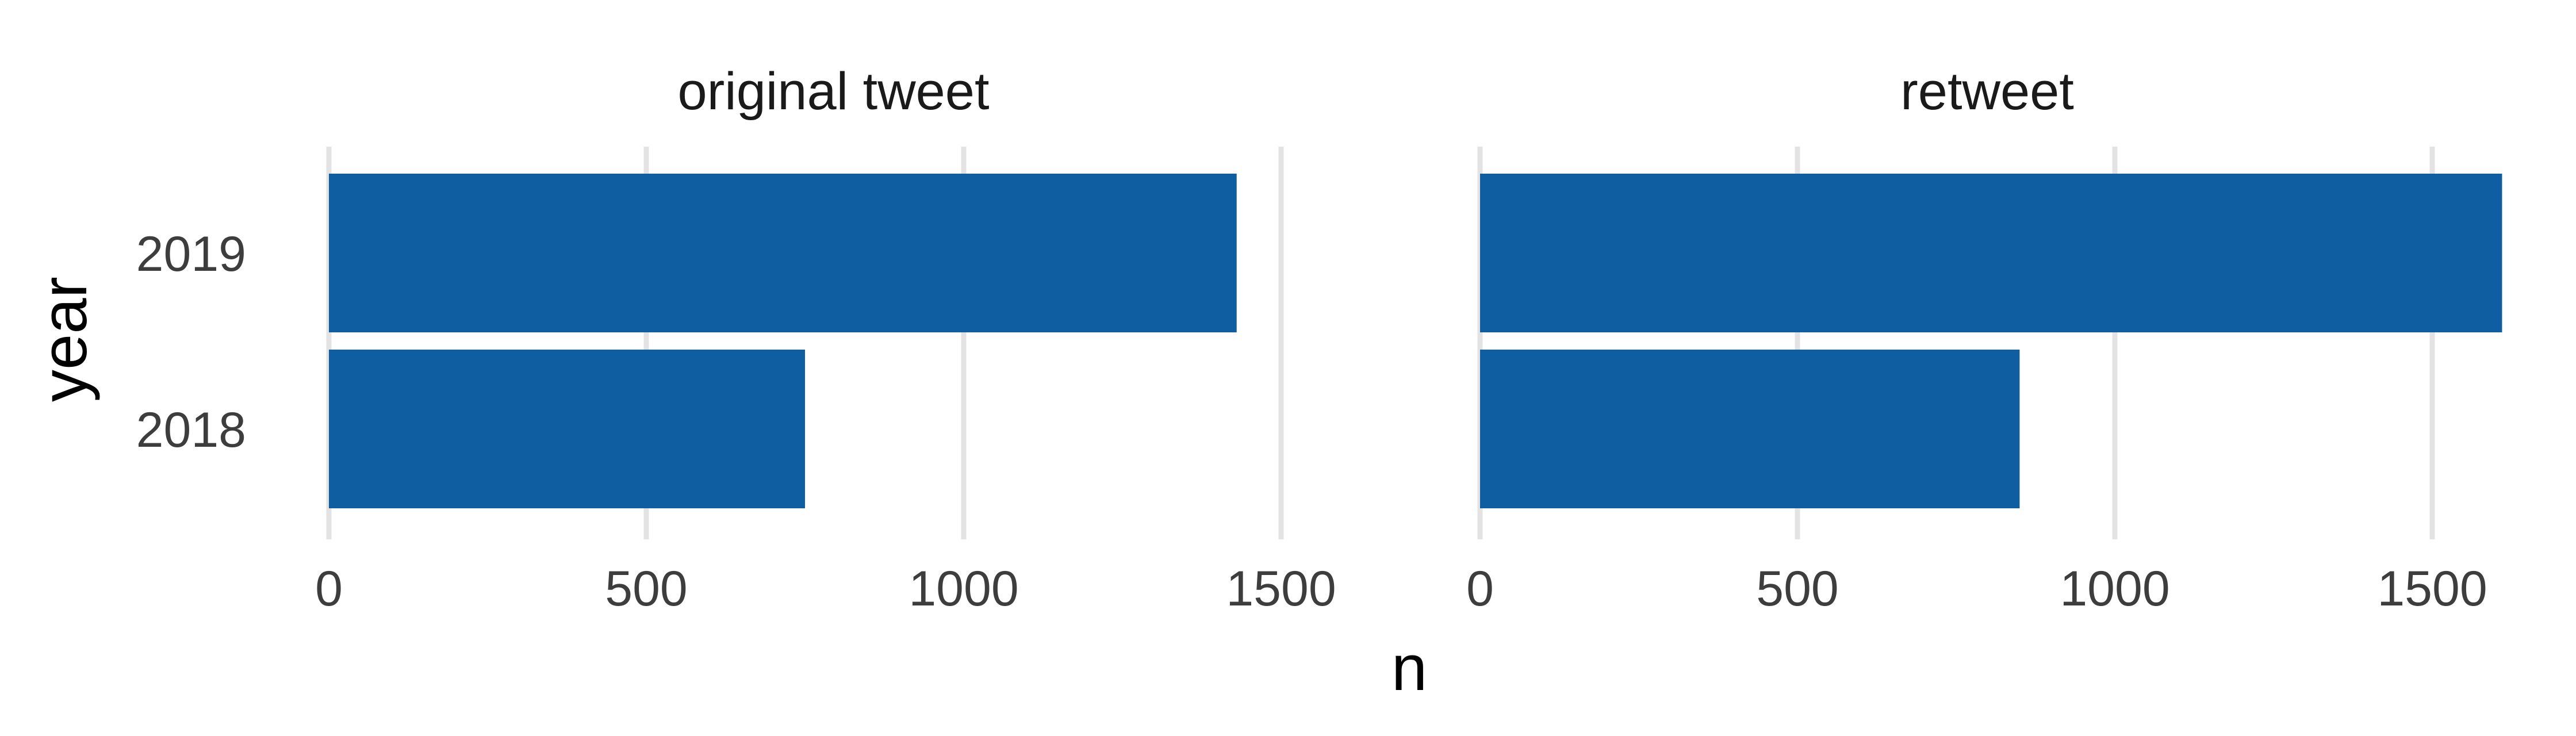  Describe the element at coordinates (64, 339) in the screenshot. I see `y-axis-title: year` at that location.